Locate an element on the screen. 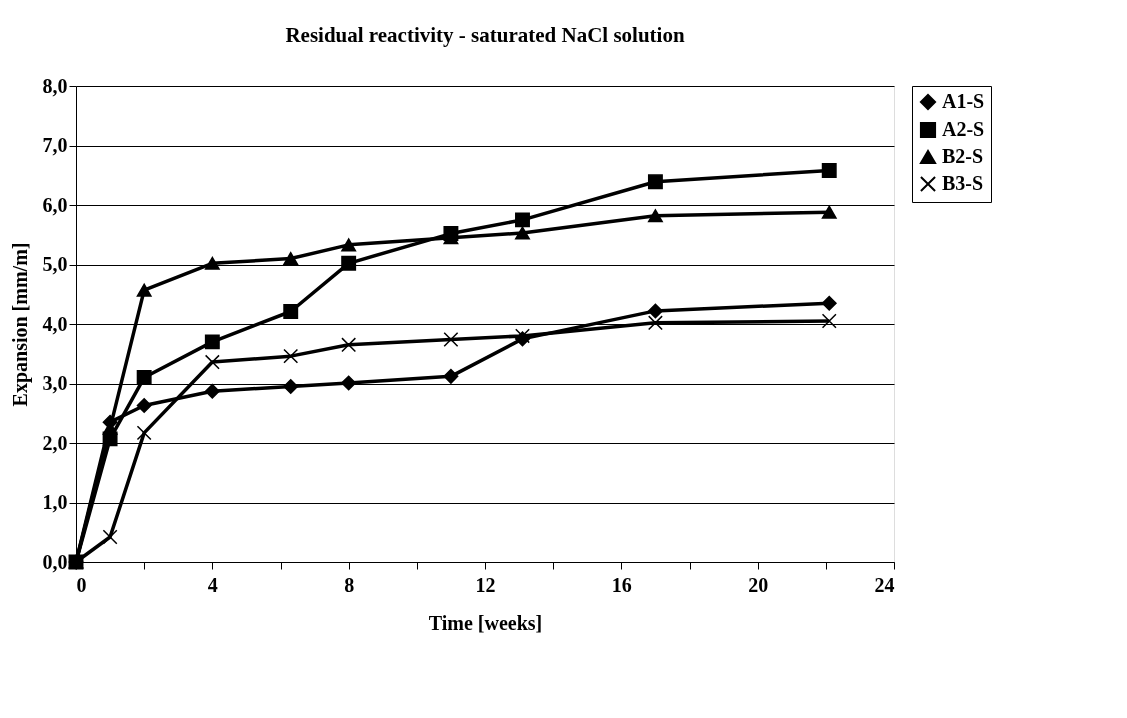 The image size is (1127, 718). x-tick-label: 8 is located at coordinates (349, 584).